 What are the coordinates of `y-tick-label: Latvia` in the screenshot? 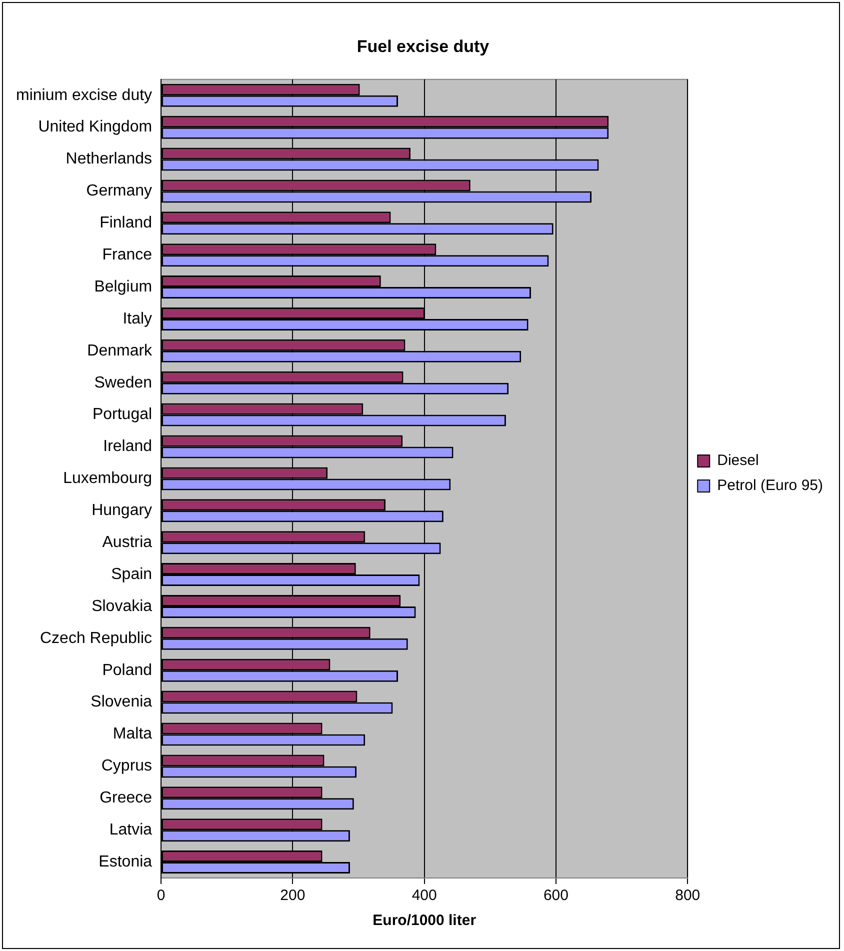 It's located at (130, 829).